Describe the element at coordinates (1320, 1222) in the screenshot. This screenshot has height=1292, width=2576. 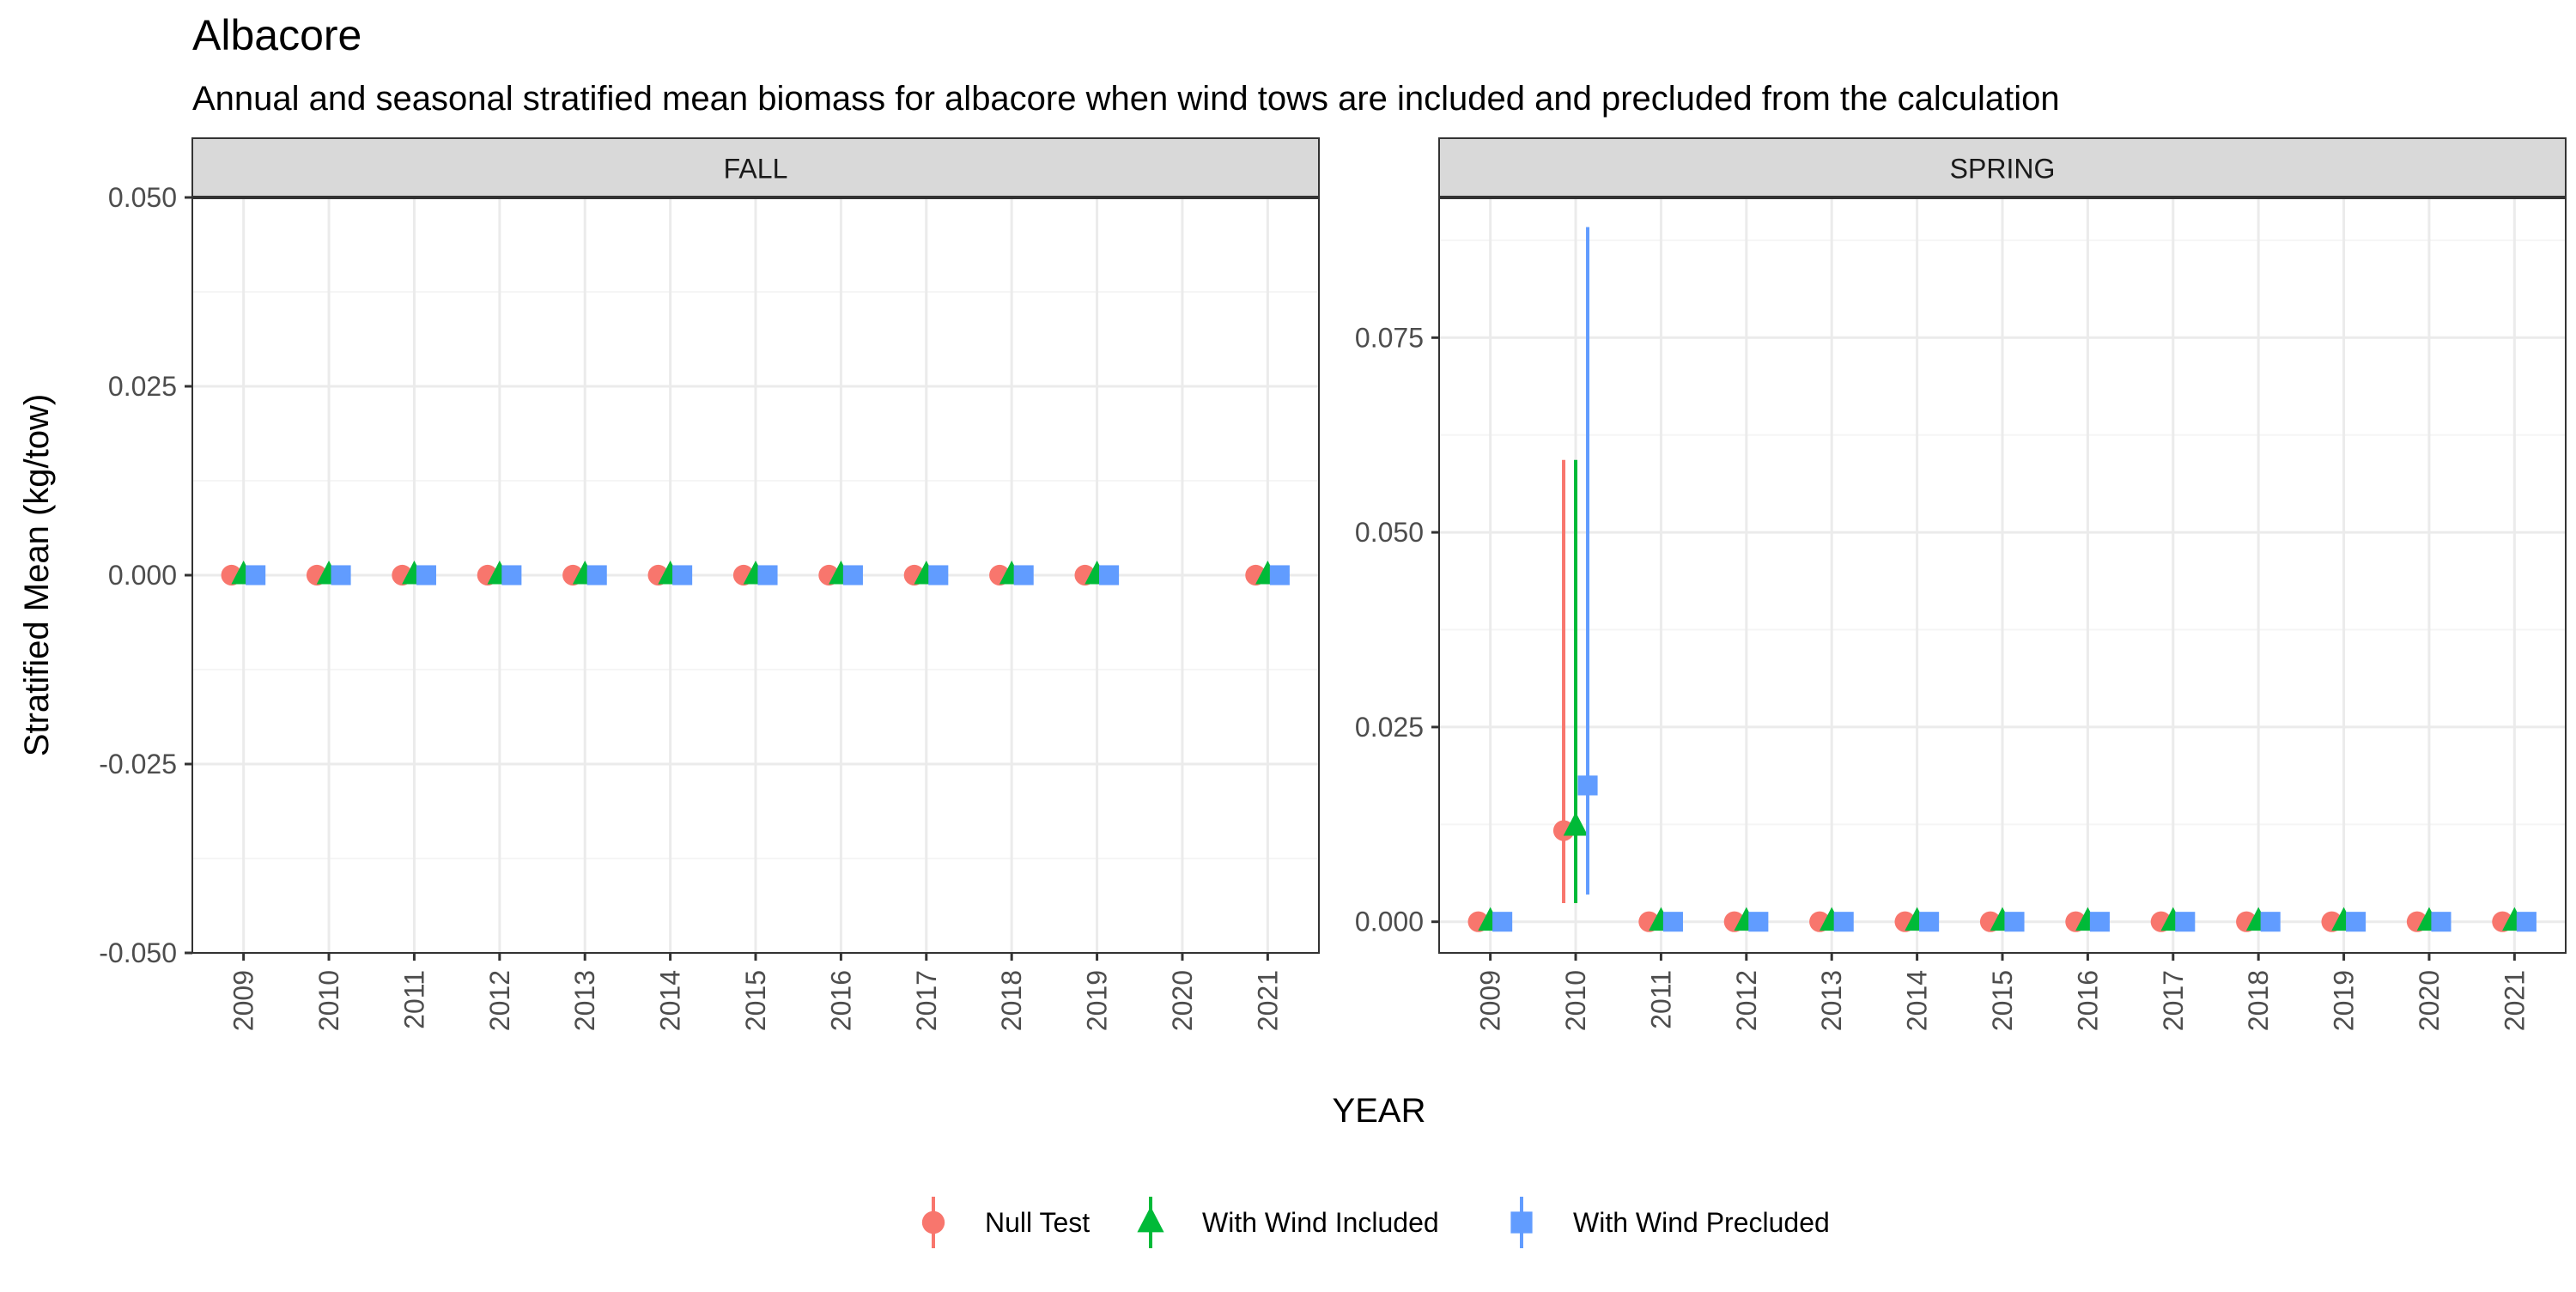
I see `legend-label: With Wind Included` at that location.